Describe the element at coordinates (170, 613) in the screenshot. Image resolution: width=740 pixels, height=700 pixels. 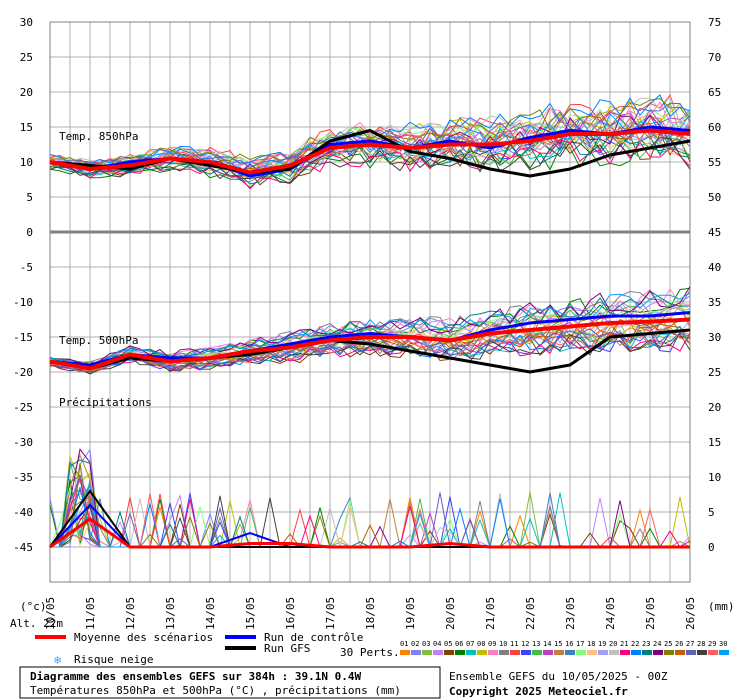
I see `x-tick: 13/05` at that location.